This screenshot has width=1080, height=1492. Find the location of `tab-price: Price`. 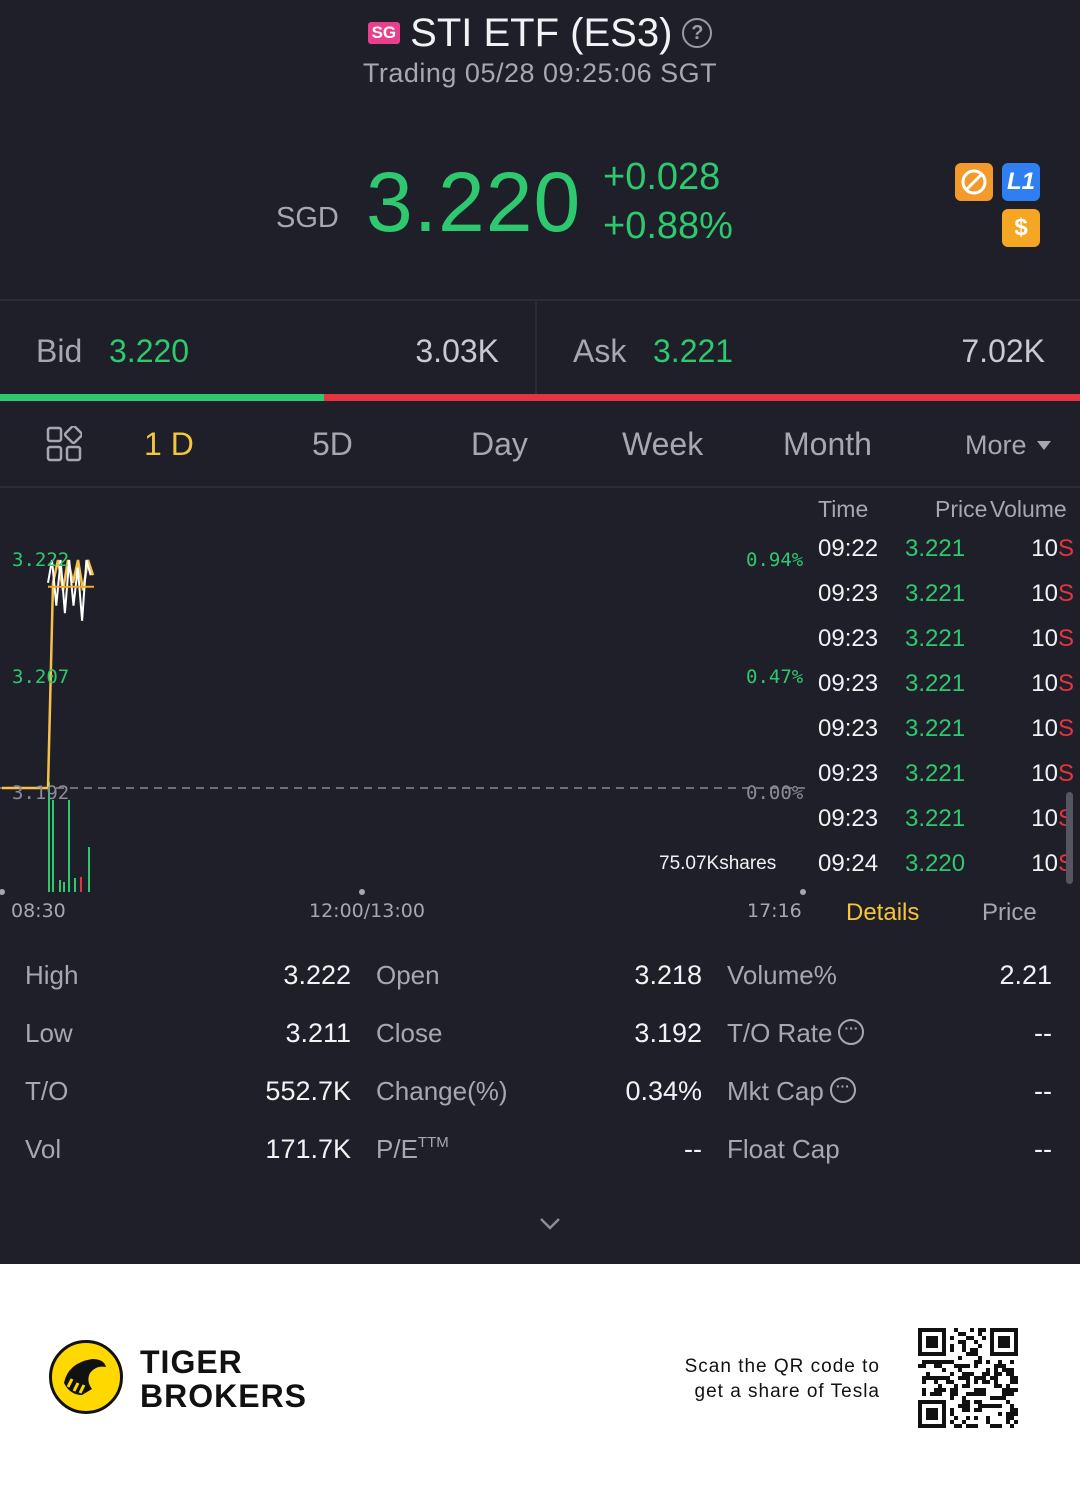

tab-price: Price is located at coordinates (1009, 912).